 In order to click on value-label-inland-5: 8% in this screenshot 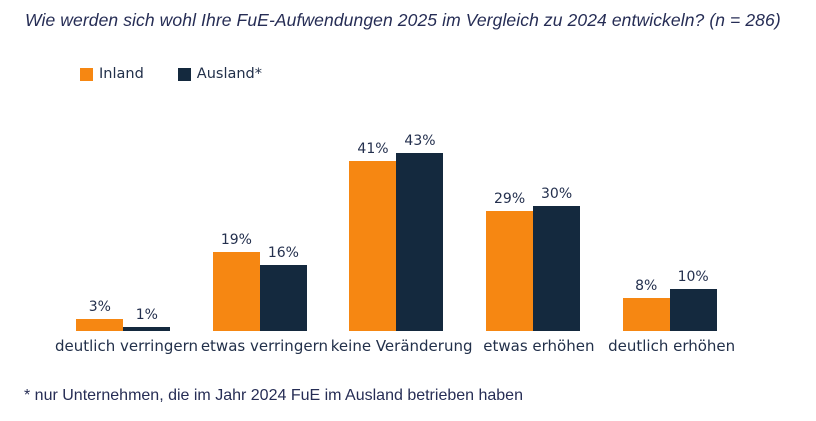, I will do `click(646, 286)`.